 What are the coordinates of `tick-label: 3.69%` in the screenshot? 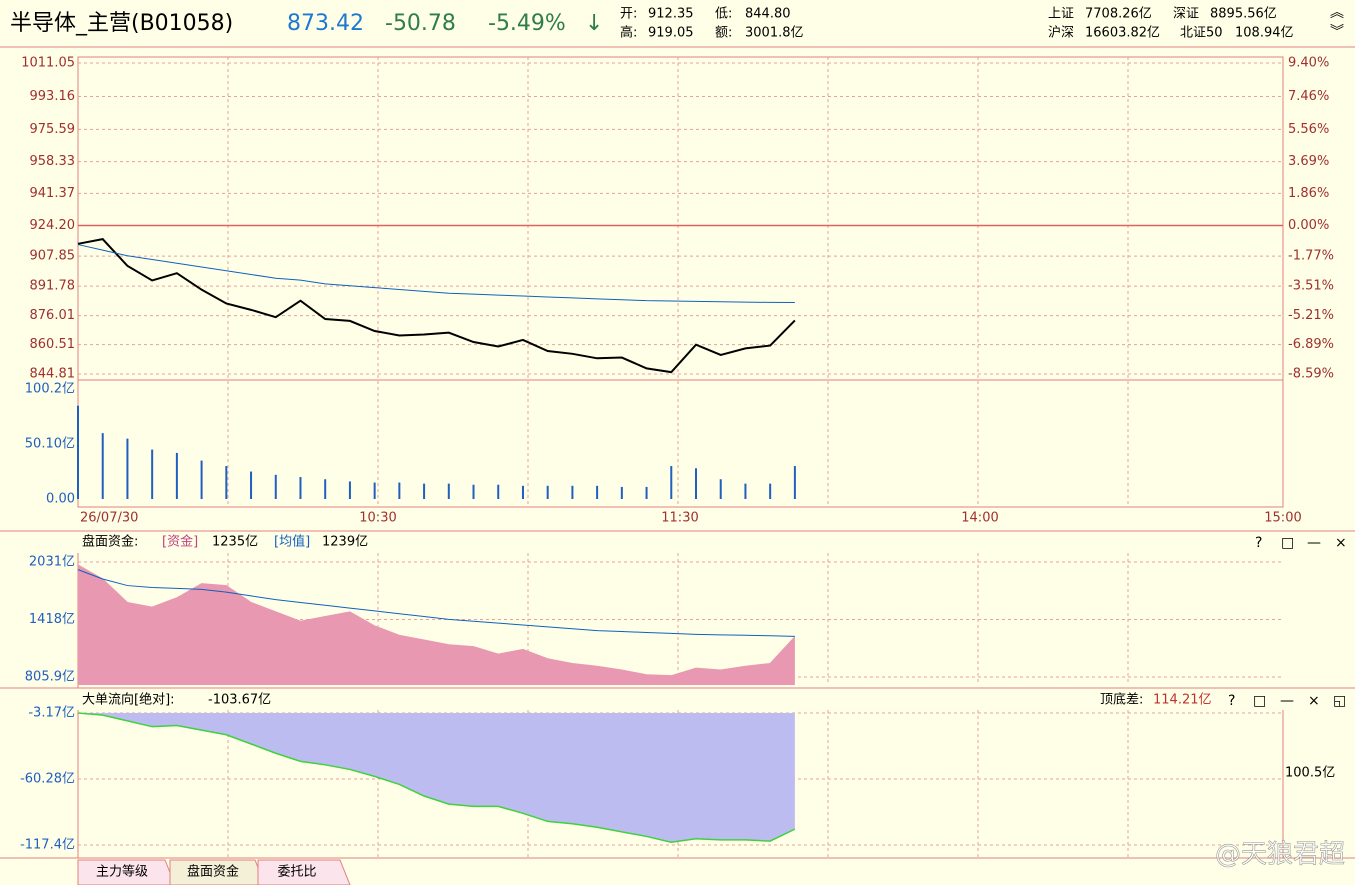 It's located at (1308, 161).